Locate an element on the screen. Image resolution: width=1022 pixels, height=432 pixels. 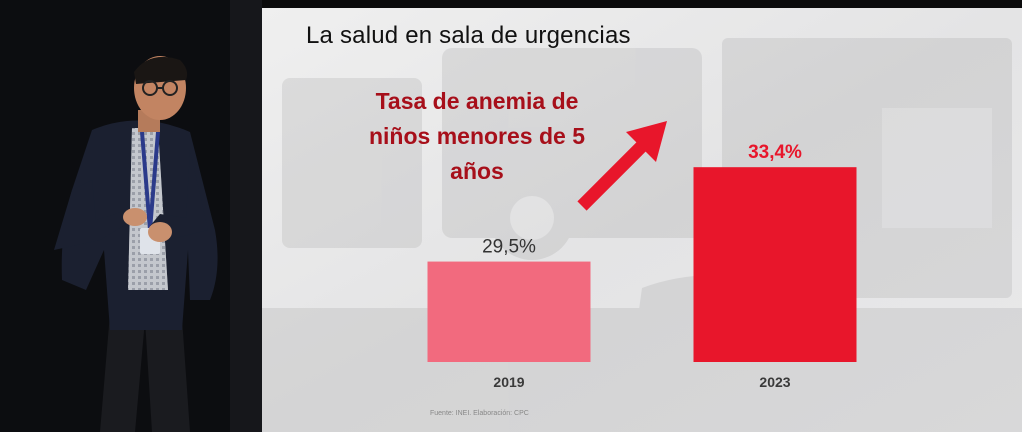
category-label-2023: 2023 is located at coordinates (774, 382).